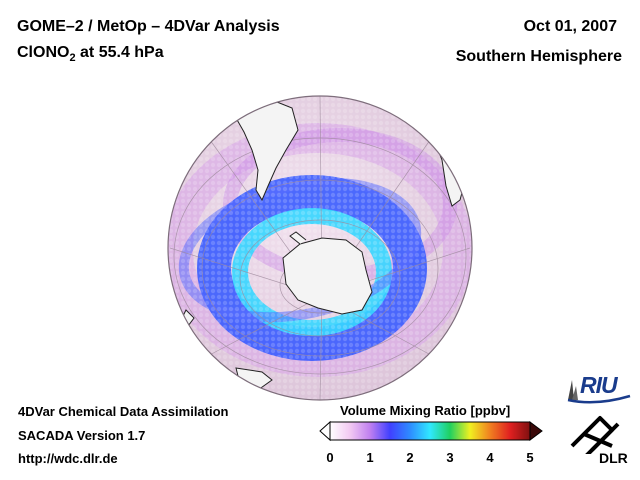 The width and height of the screenshot is (640, 480). What do you see at coordinates (530, 457) in the screenshot?
I see `colorbar-tick: 5` at bounding box center [530, 457].